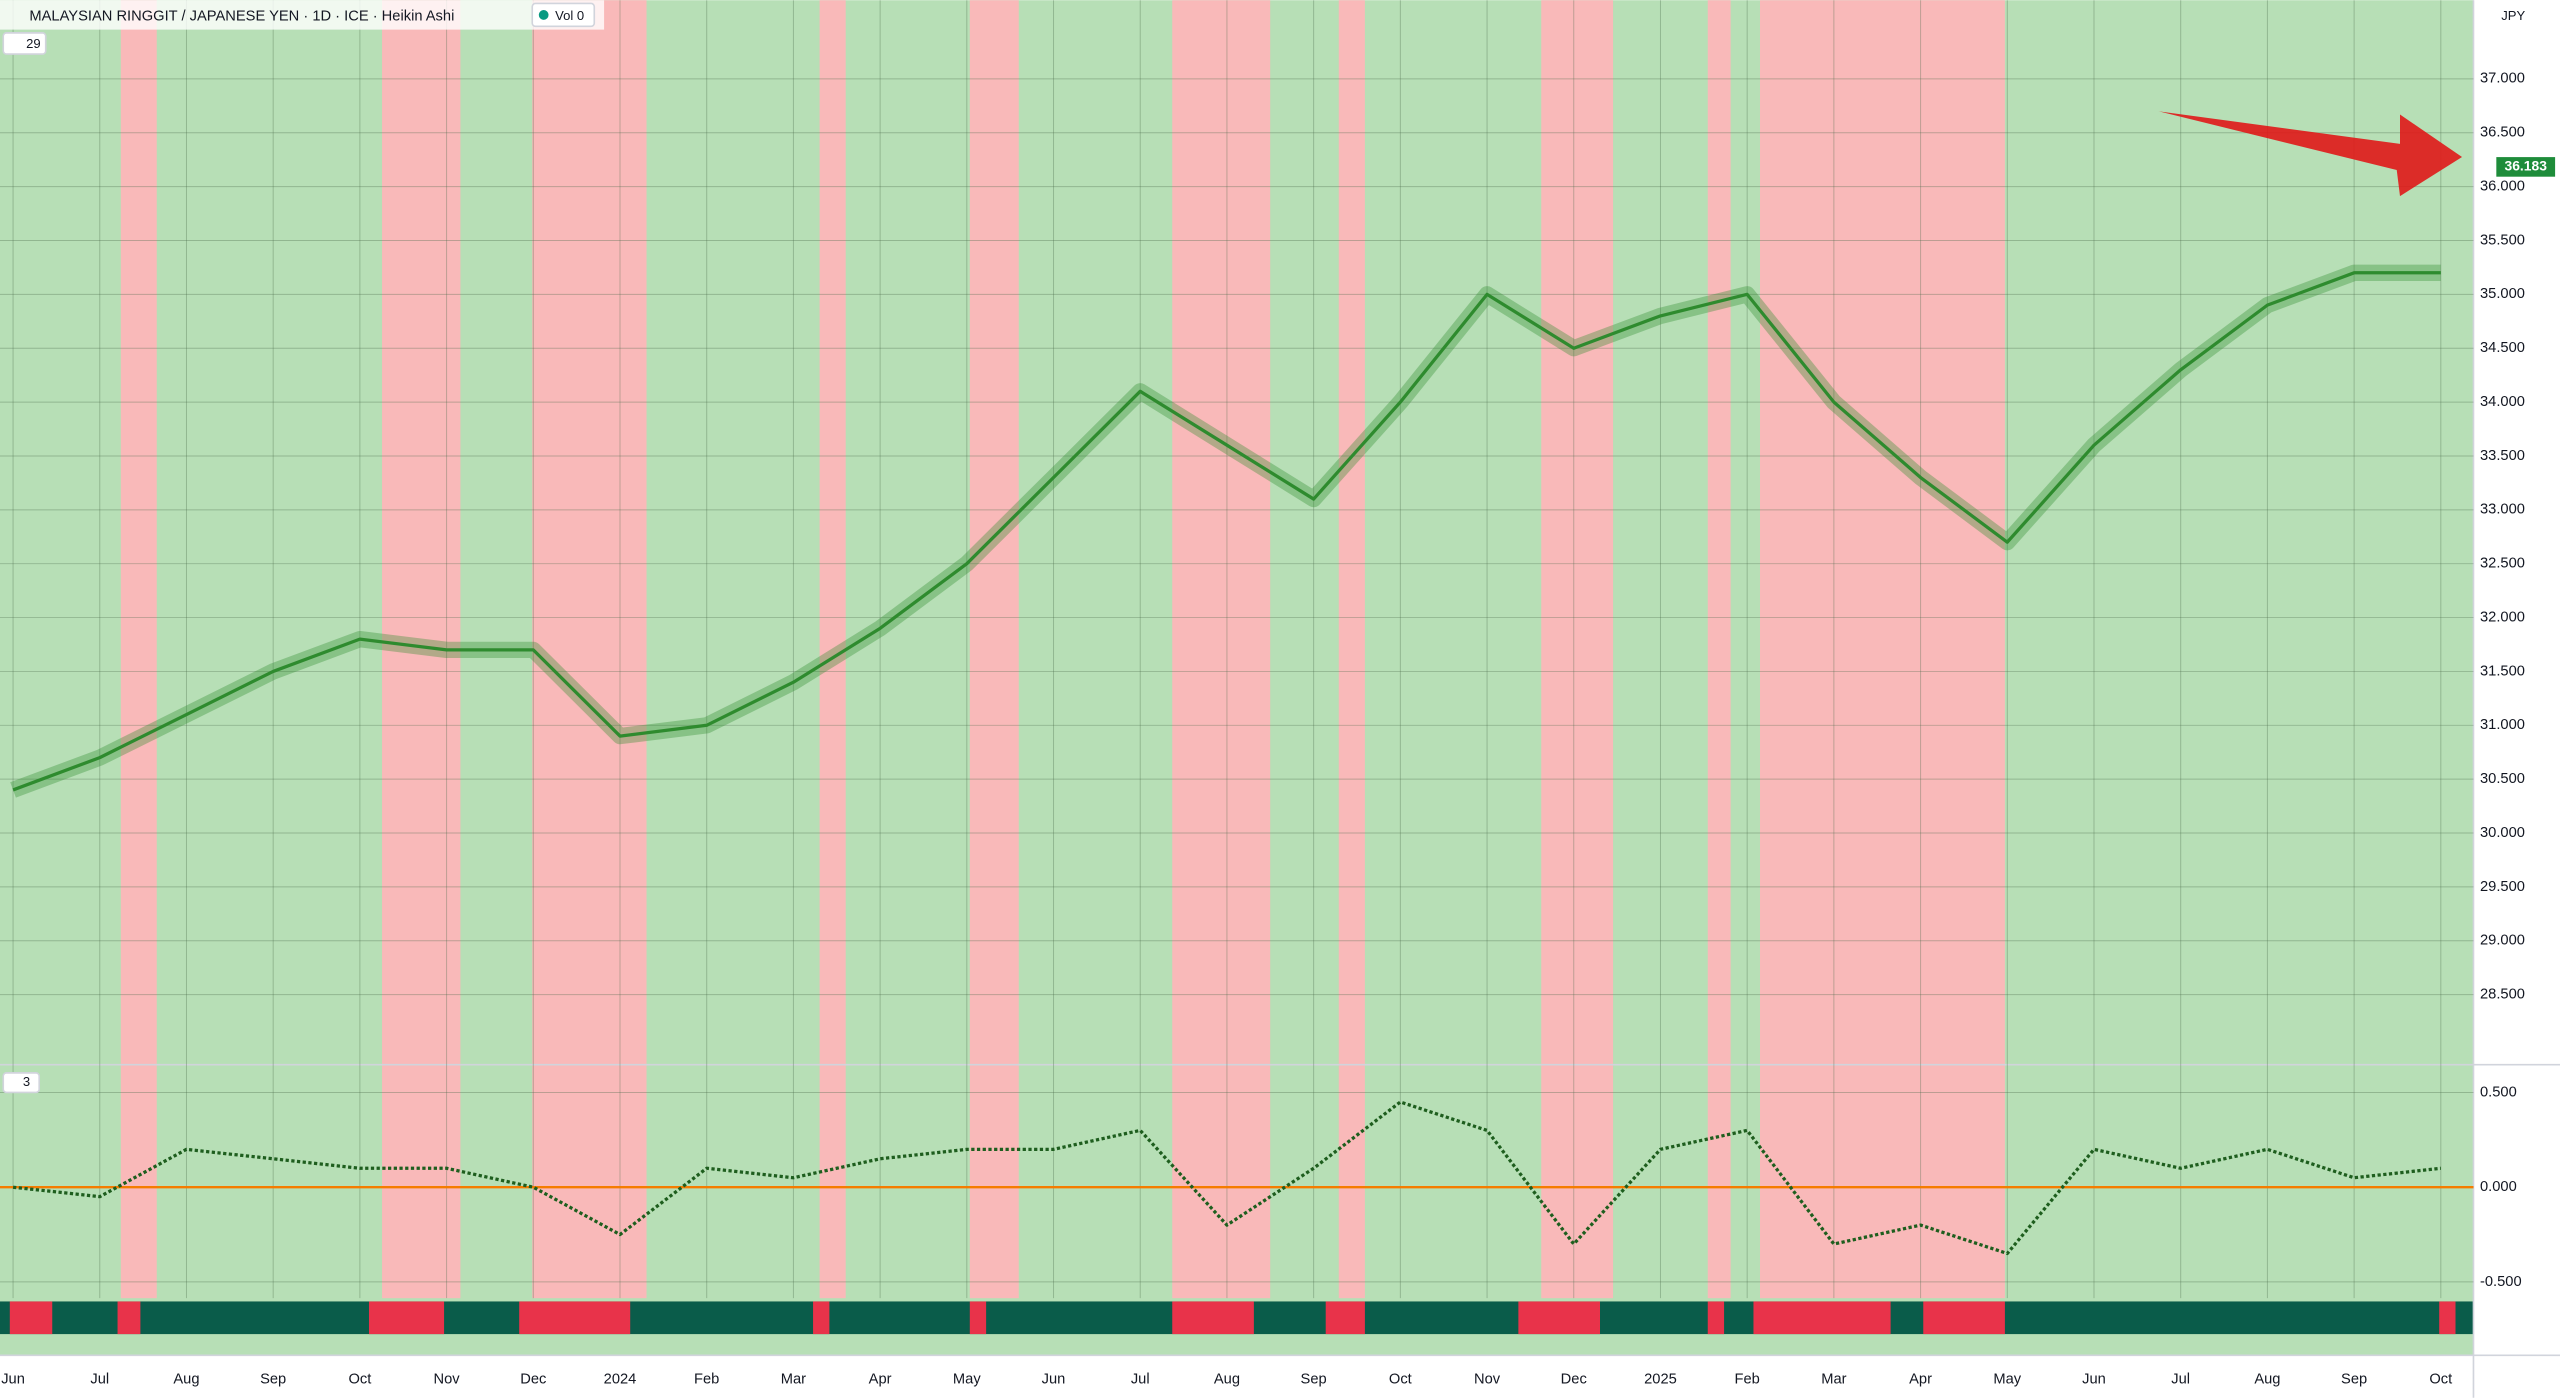  What do you see at coordinates (2502, 564) in the screenshot?
I see `y-tick-label: 32.500` at bounding box center [2502, 564].